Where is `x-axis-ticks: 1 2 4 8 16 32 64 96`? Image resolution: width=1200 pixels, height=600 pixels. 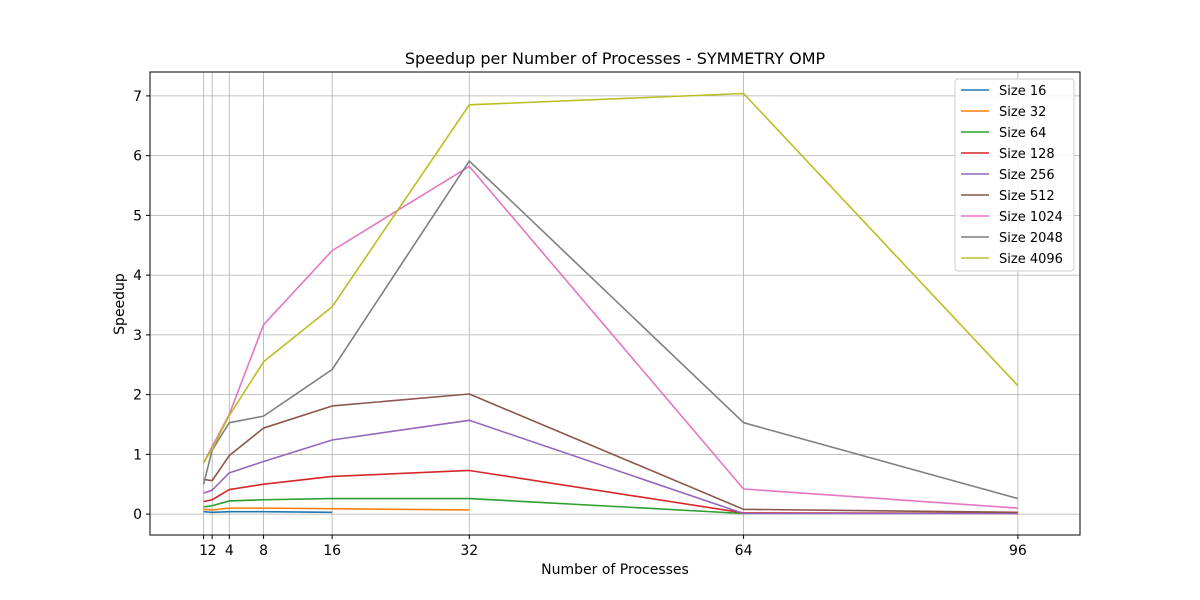 x-axis-ticks: 1 2 4 8 16 32 64 96 is located at coordinates (613, 547).